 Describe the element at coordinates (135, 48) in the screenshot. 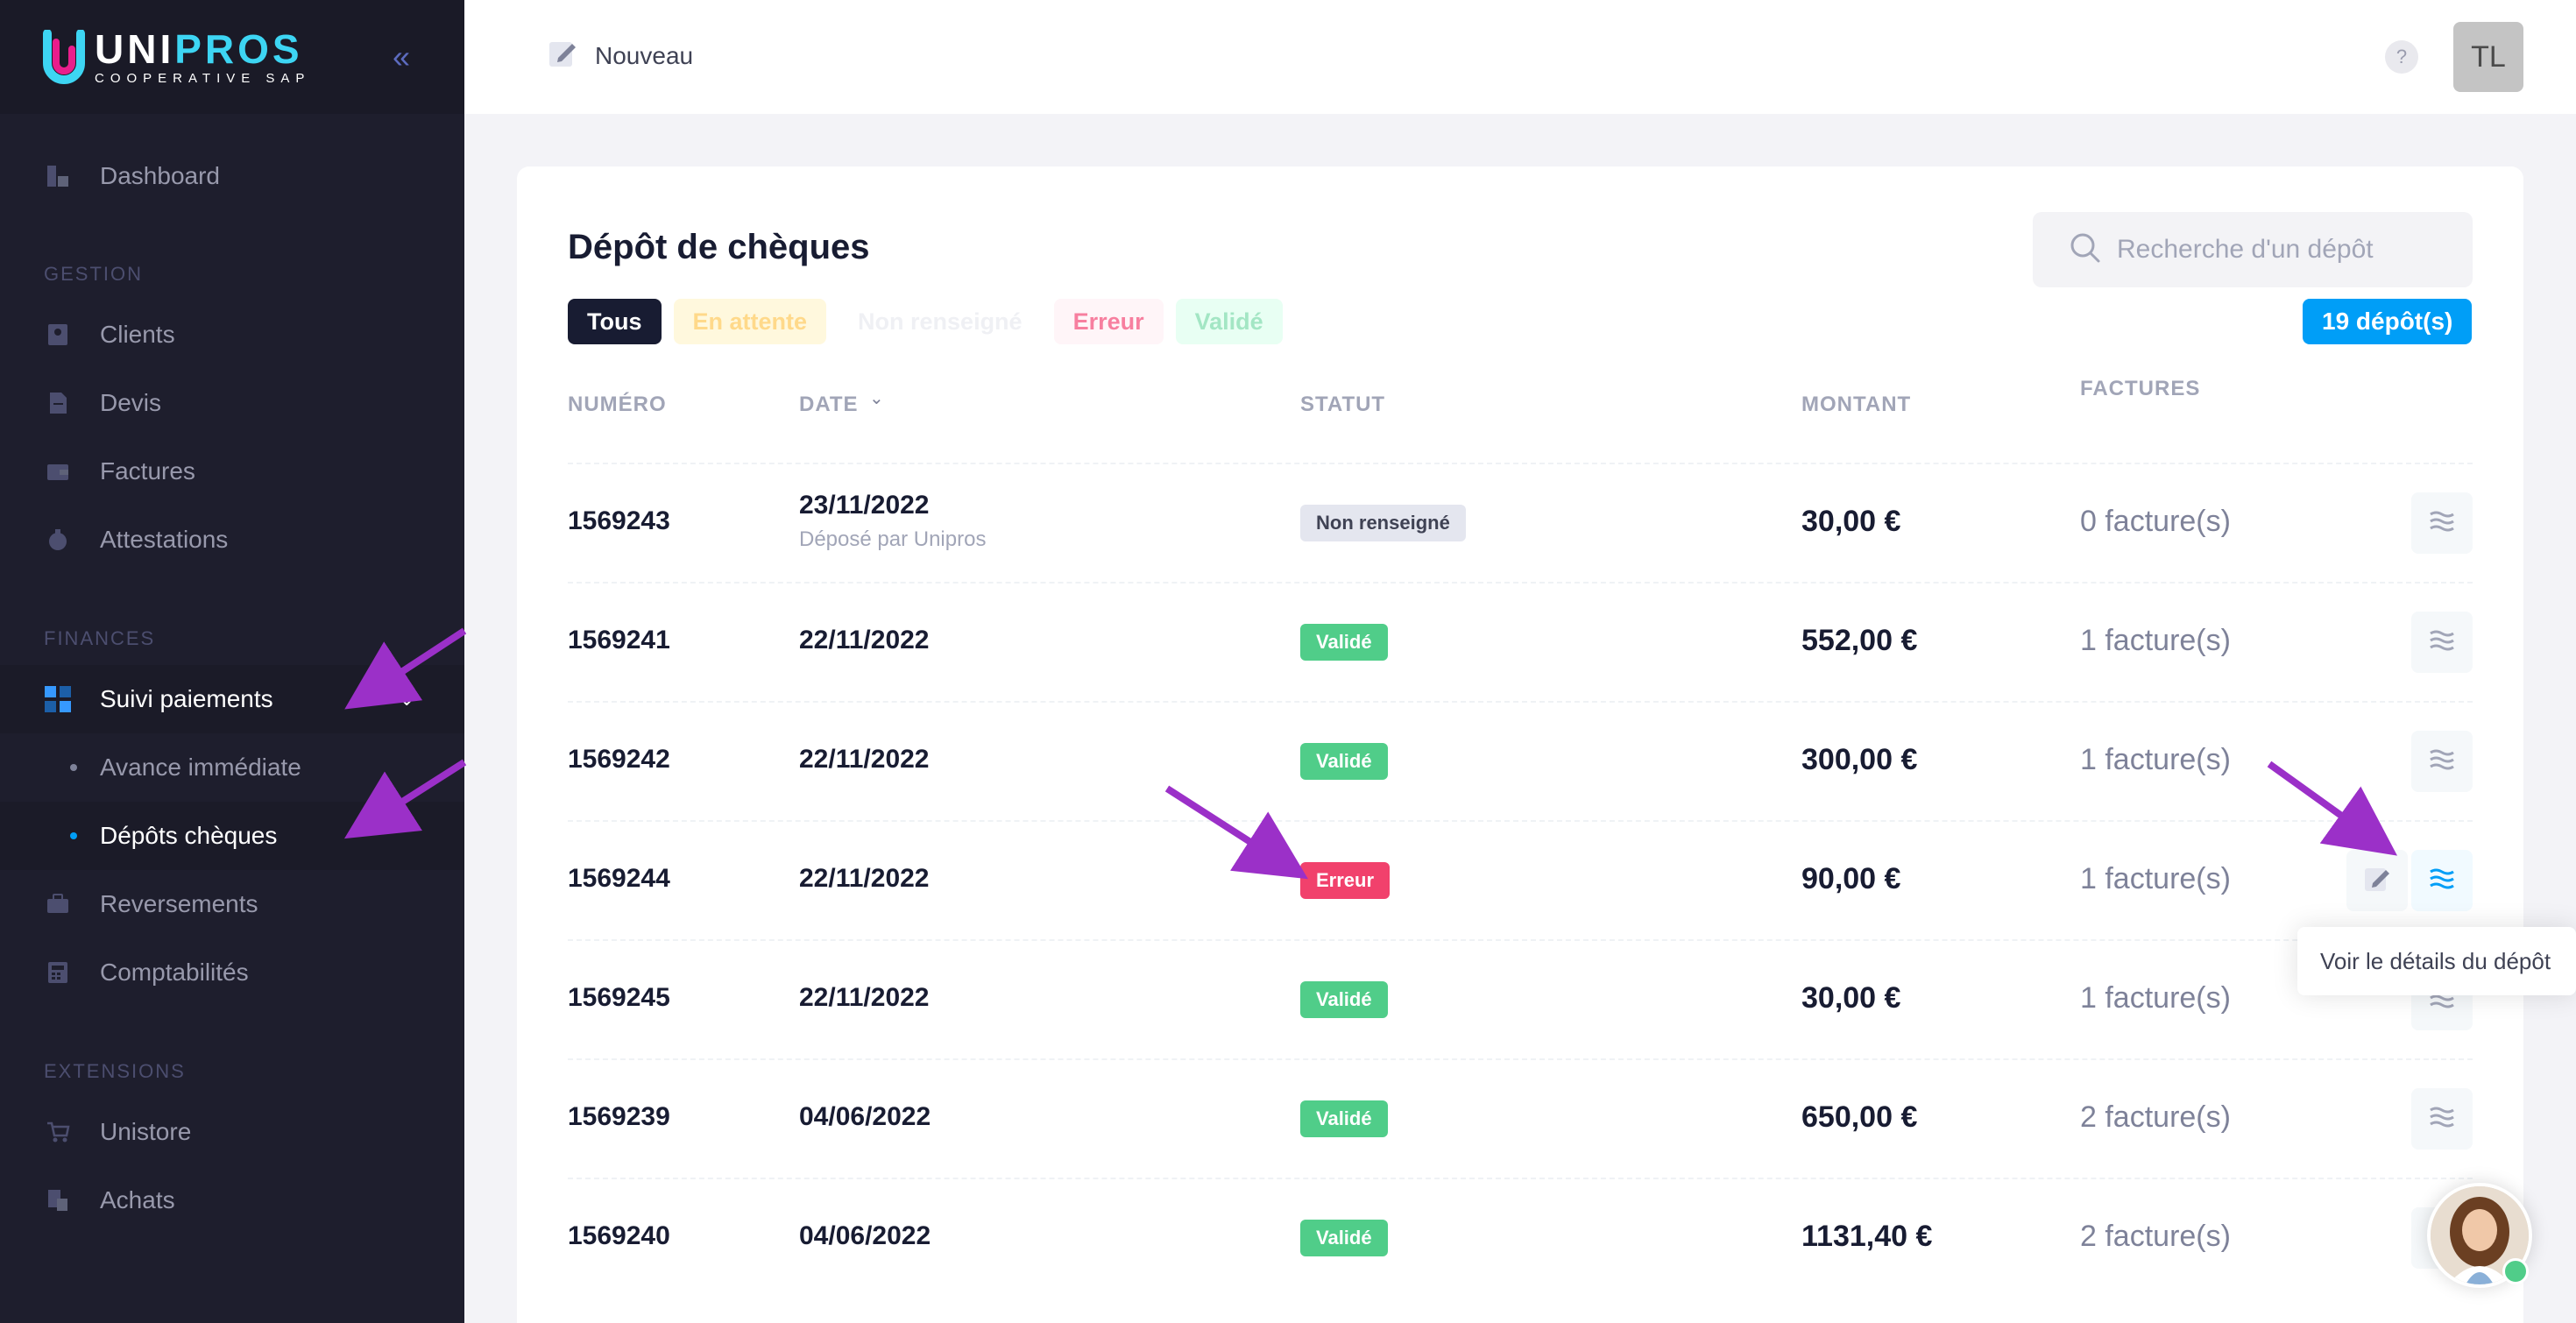

I see `logo-name-a: UNI` at that location.